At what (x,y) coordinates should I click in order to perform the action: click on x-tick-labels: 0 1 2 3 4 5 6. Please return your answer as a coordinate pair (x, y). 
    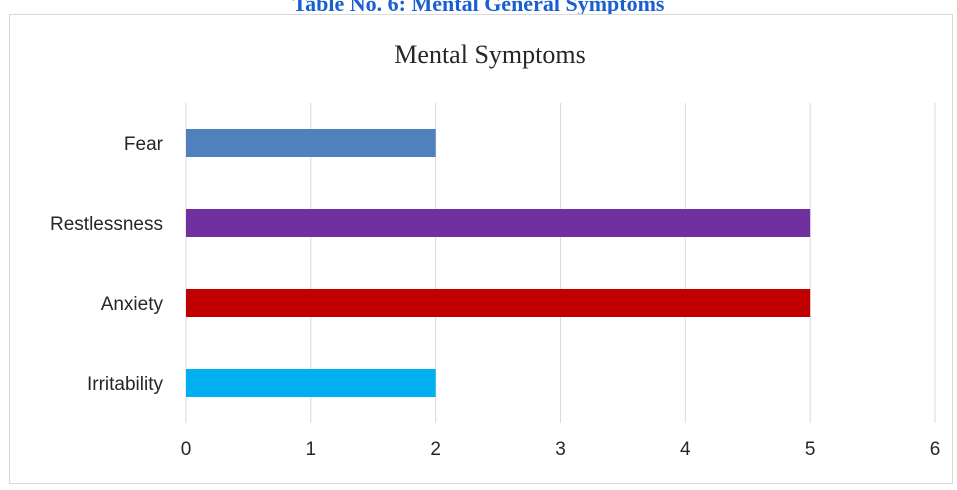
    Looking at the image, I should click on (561, 449).